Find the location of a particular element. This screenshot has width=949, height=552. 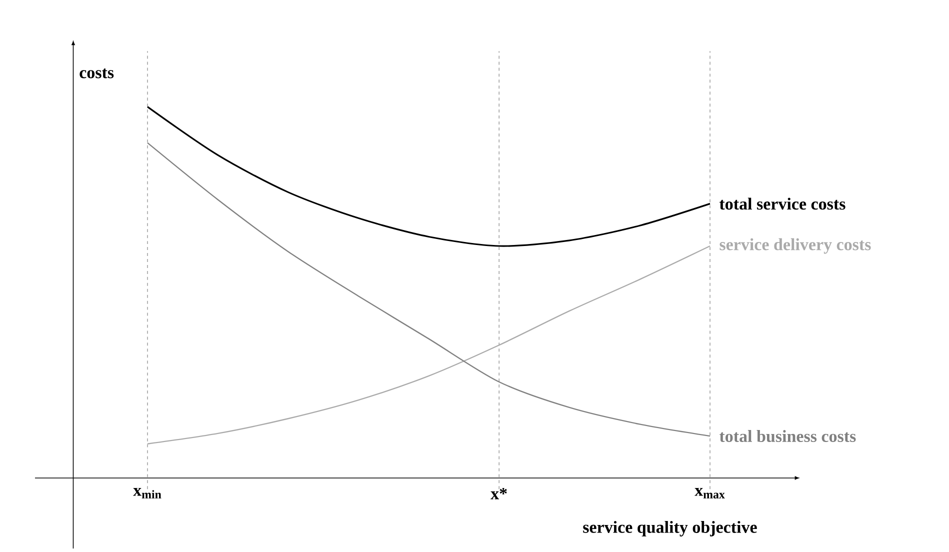

x-axis-title: service quality objective is located at coordinates (670, 528).